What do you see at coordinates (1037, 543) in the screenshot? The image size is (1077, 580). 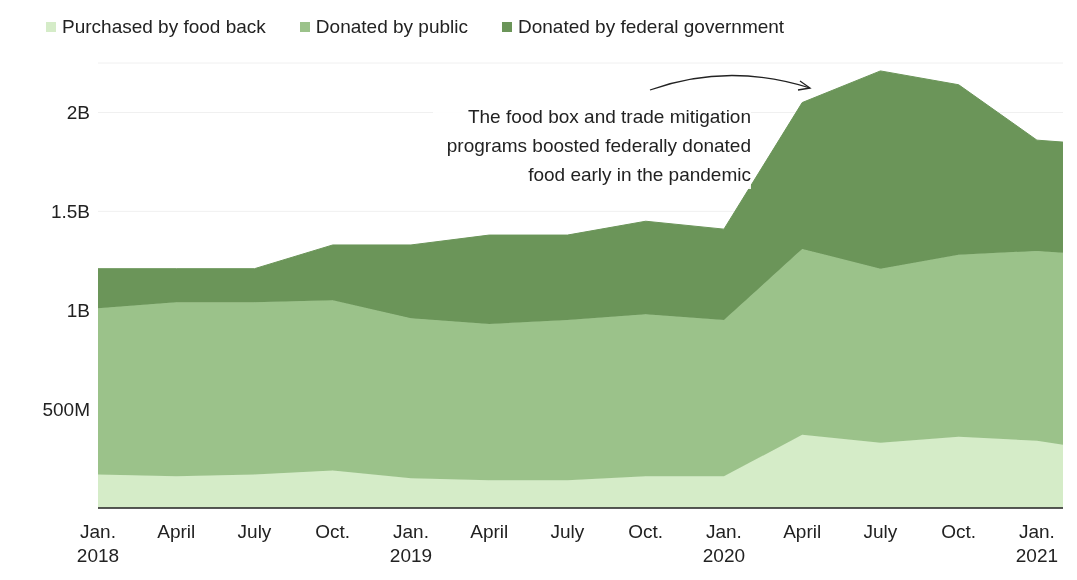 I see `x-tick-label: Jan. 2021` at bounding box center [1037, 543].